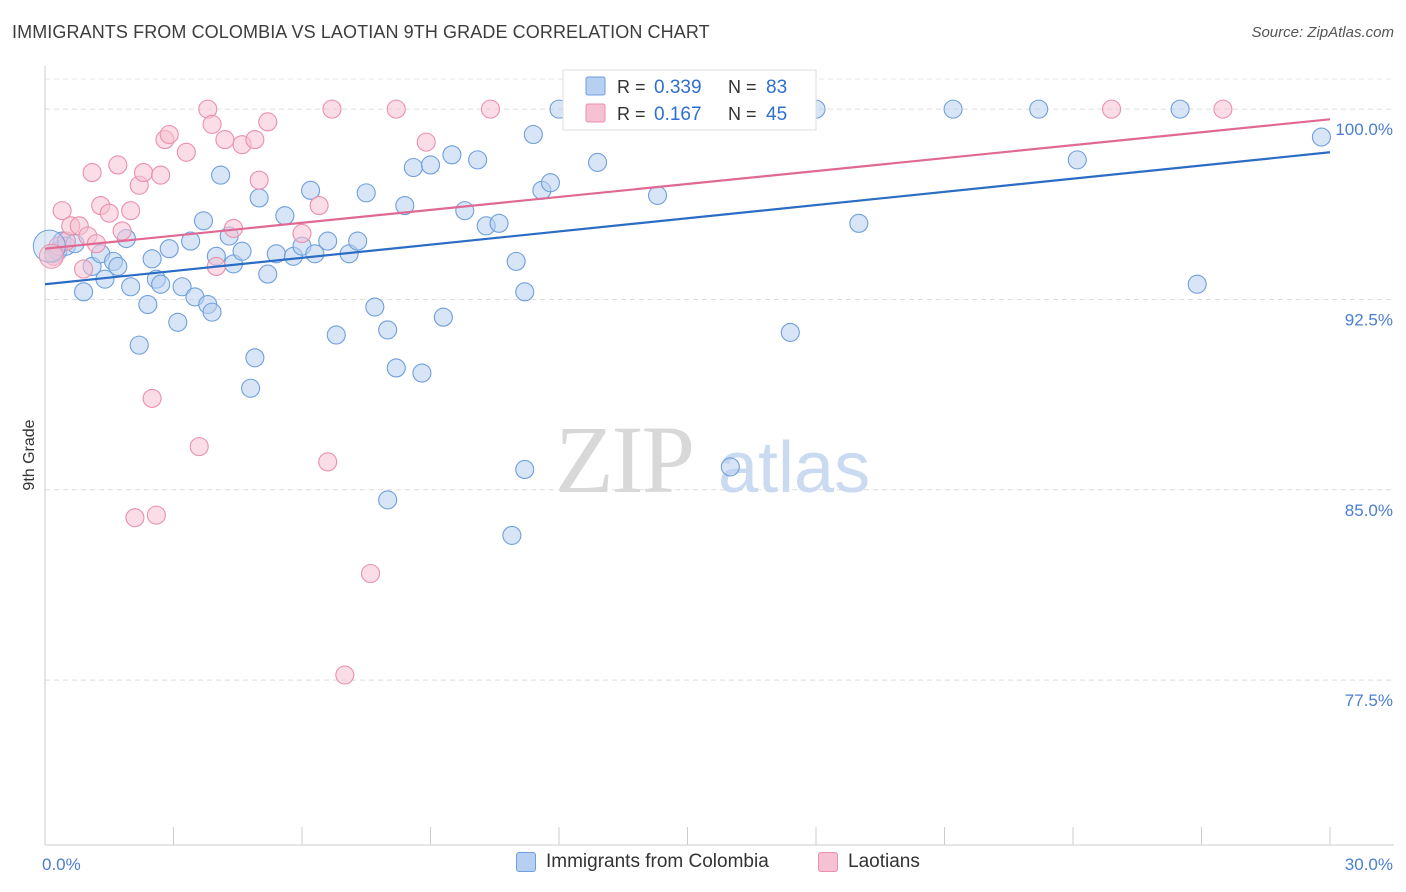  I want to click on y-axis-title: 9th Grade, so click(29, 454).